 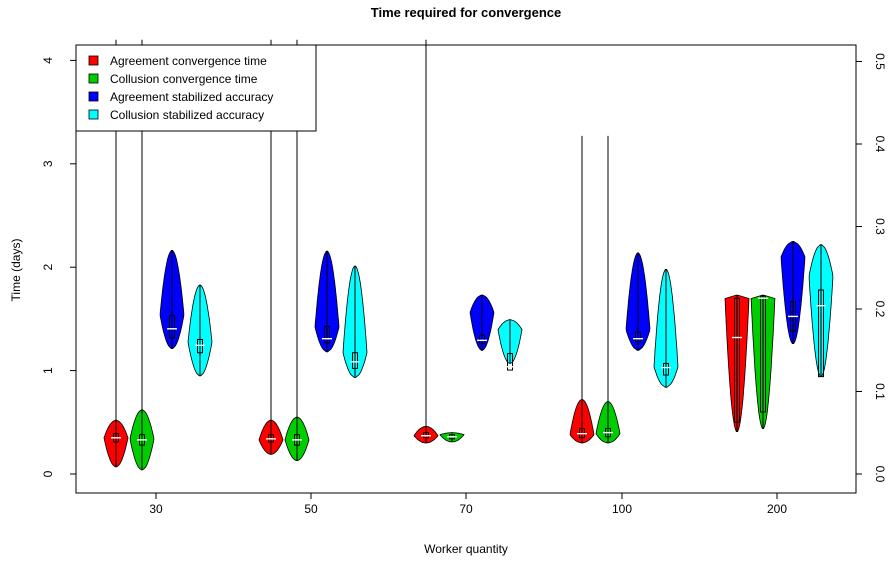 I want to click on y2-tick-label: 0.3, so click(x=880, y=226).